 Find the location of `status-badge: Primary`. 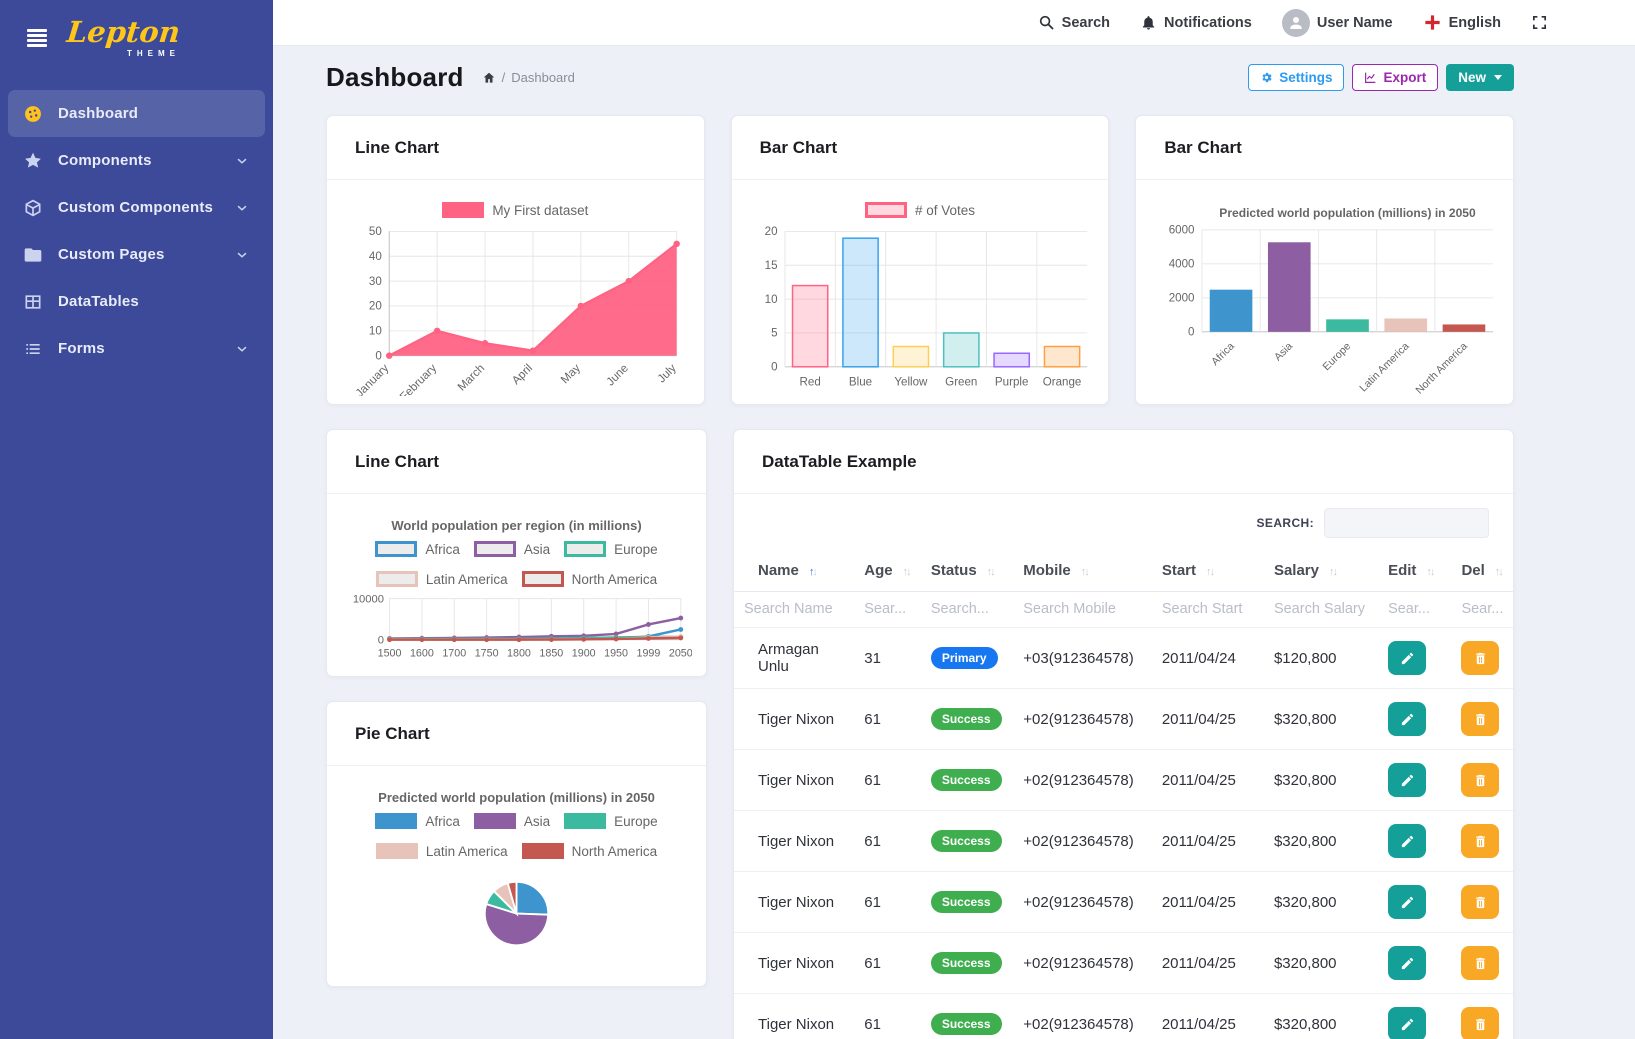

status-badge: Primary is located at coordinates (964, 658).